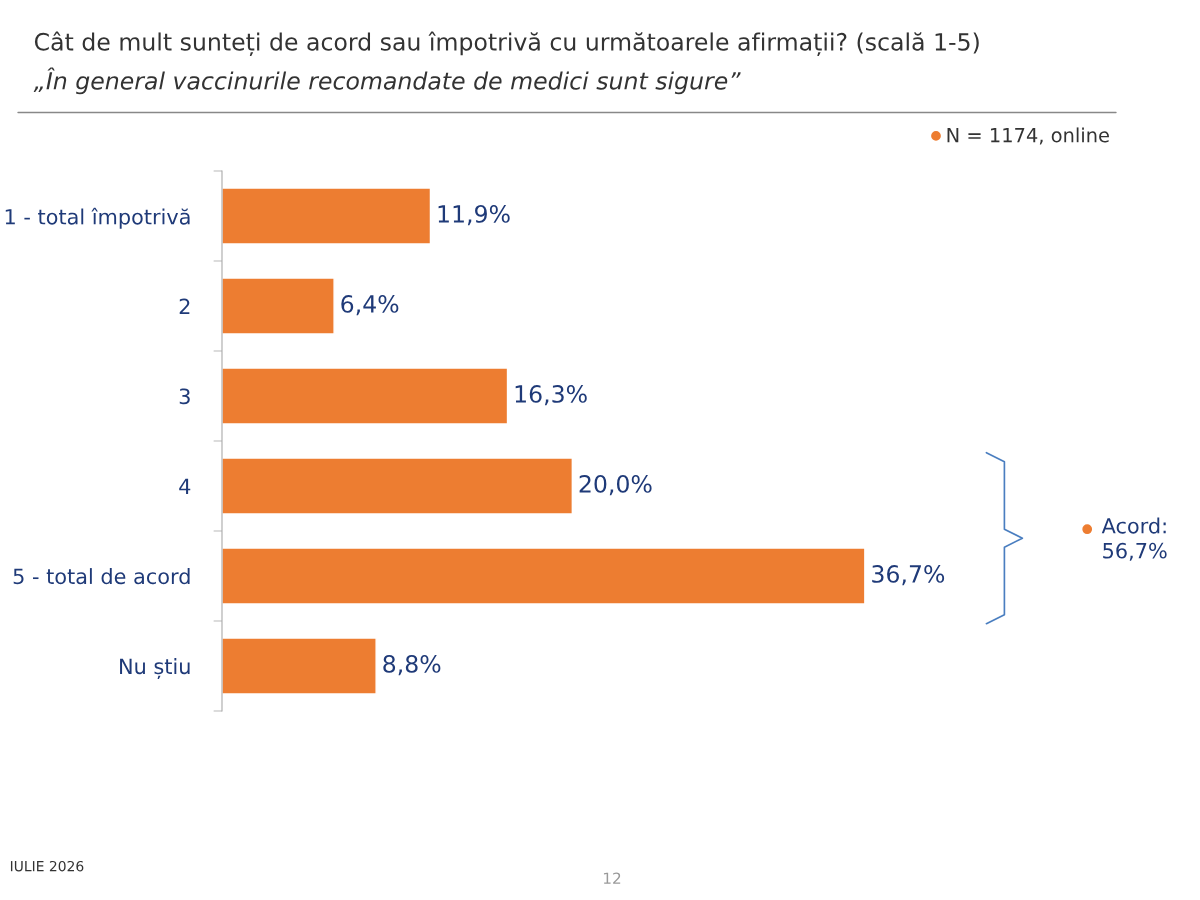 The height and width of the screenshot is (900, 1200). What do you see at coordinates (185, 486) in the screenshot?
I see `y-tick-label: 4` at bounding box center [185, 486].